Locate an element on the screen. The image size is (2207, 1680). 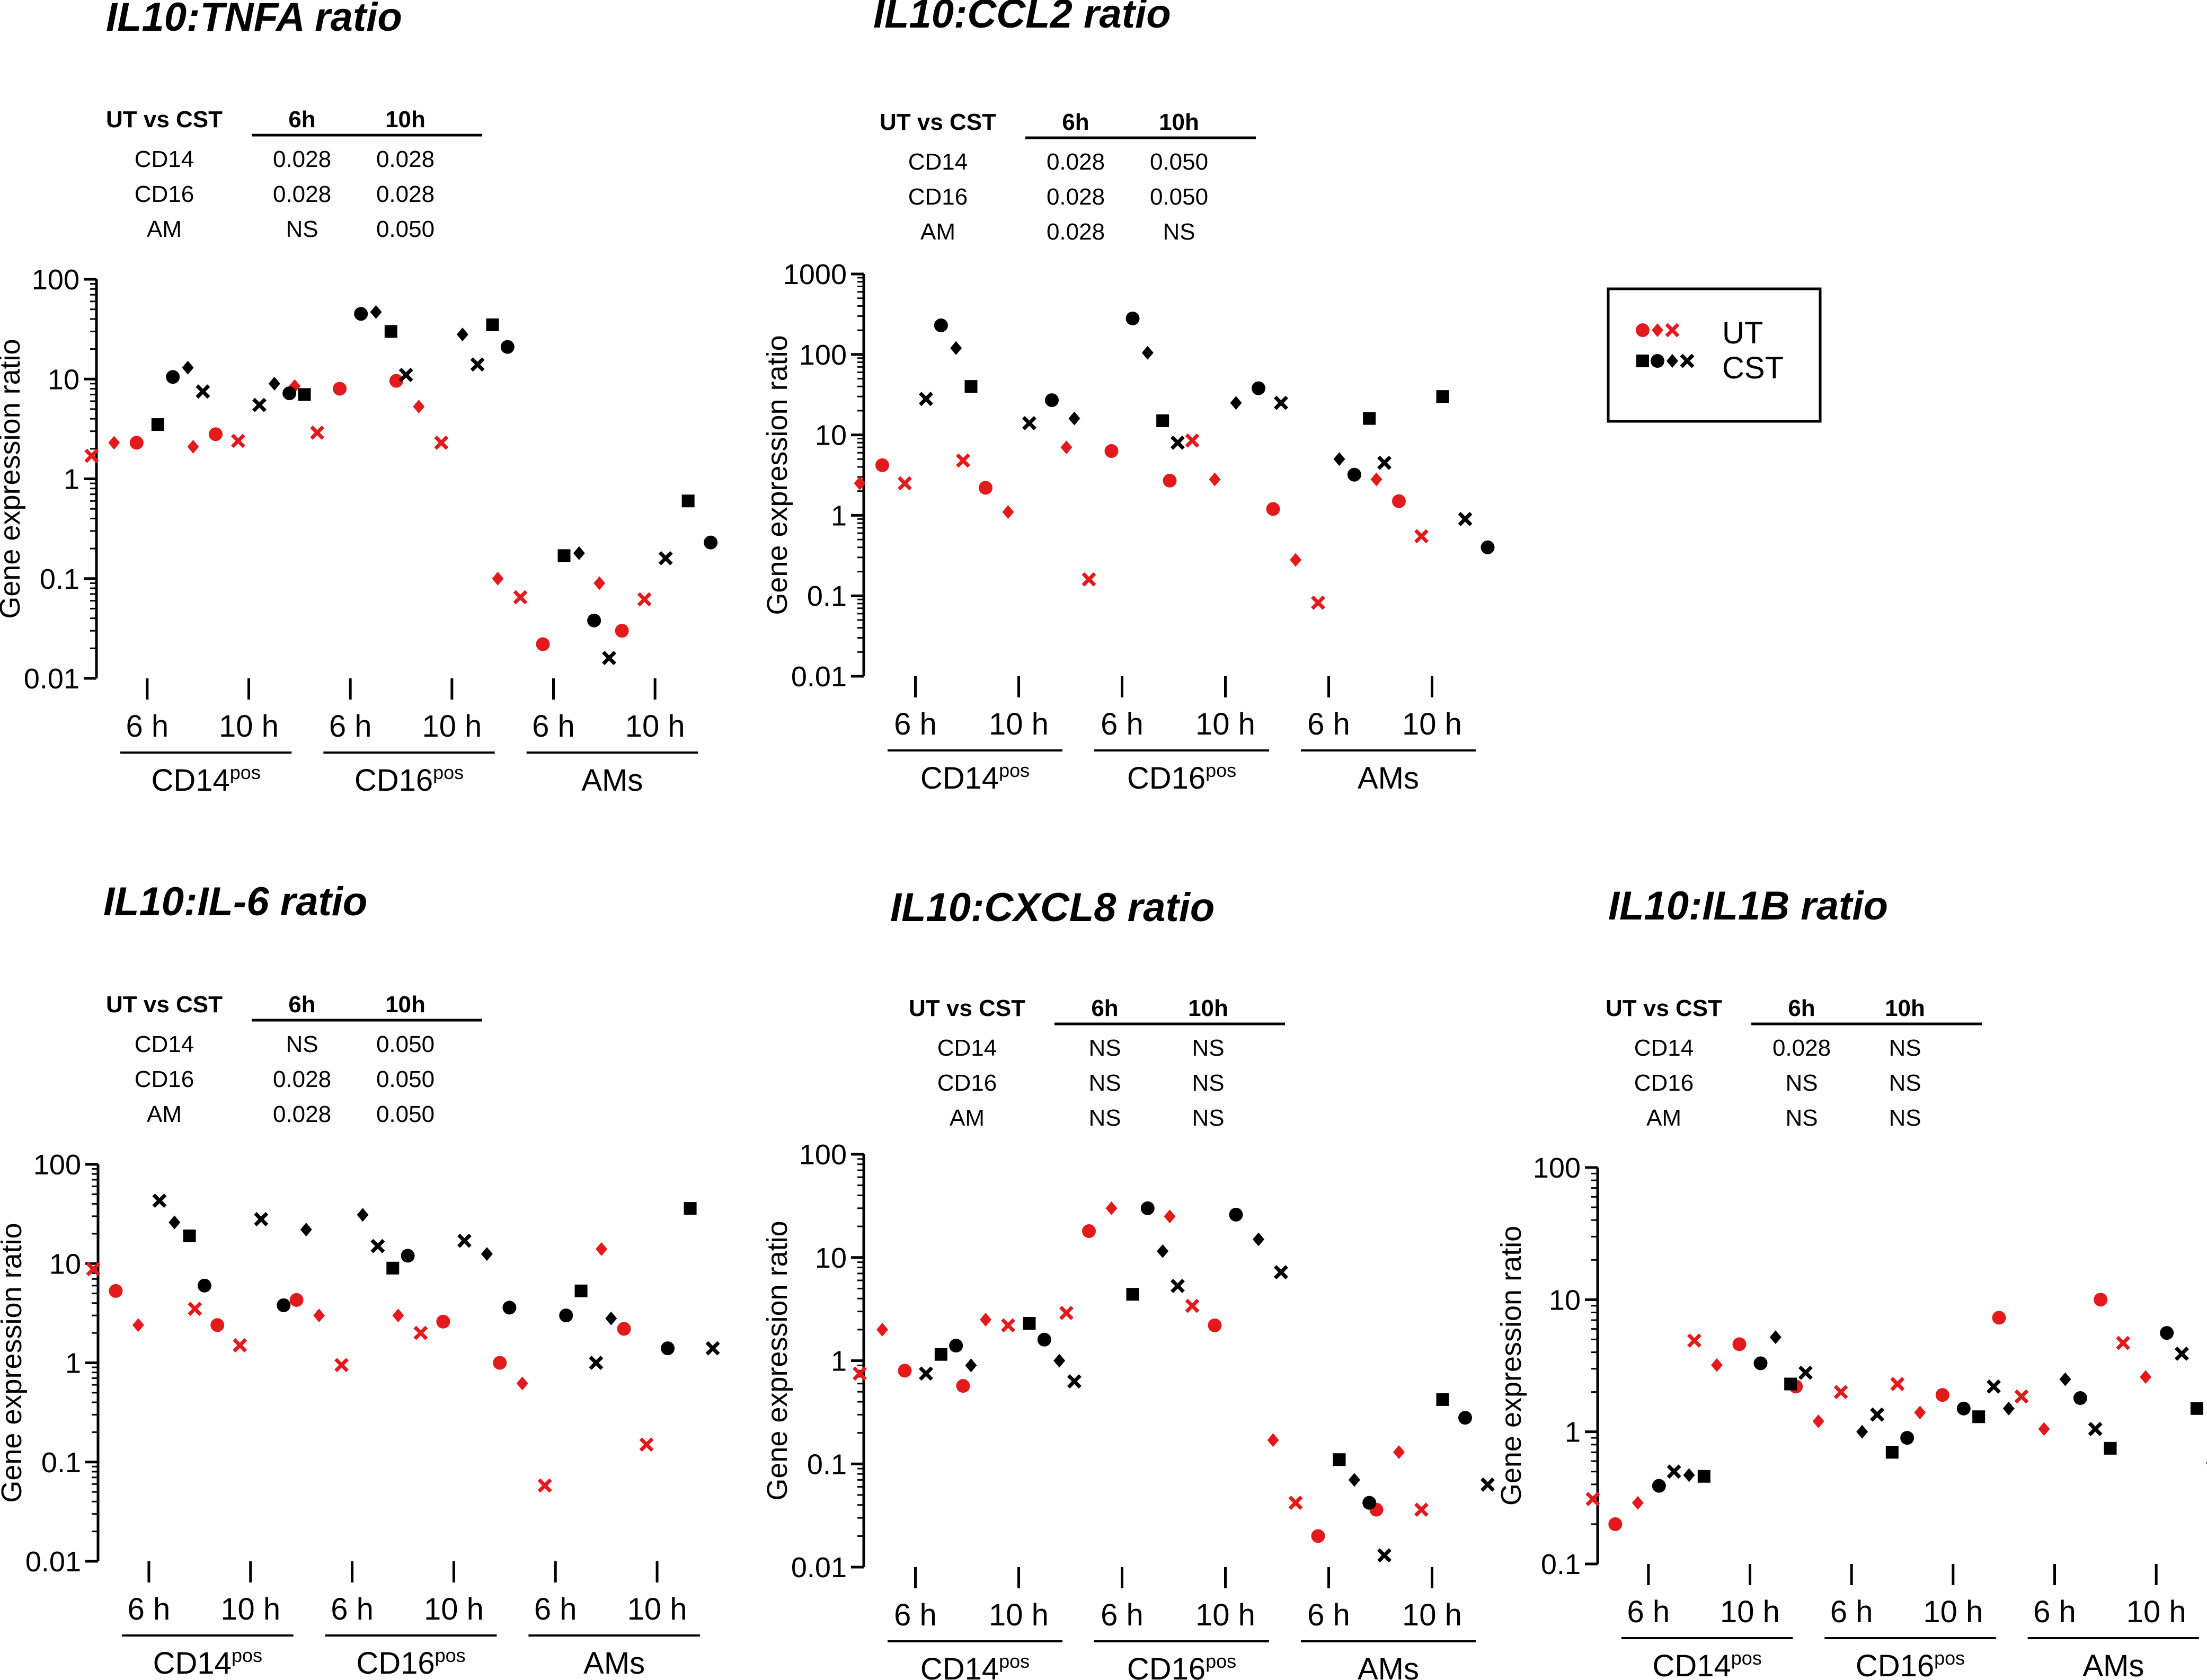
chart-title: IL10:CCL2 ratio is located at coordinates (1022, 18).